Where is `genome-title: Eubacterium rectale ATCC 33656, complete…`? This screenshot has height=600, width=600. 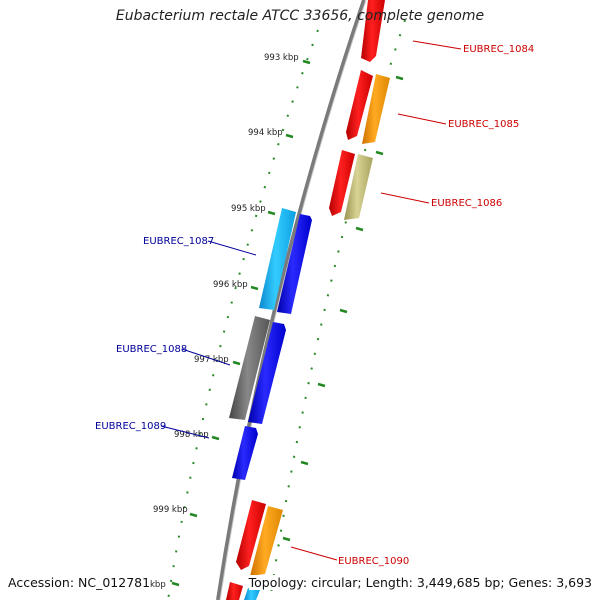 genome-title: Eubacterium rectale ATCC 33656, complete… is located at coordinates (300, 16).